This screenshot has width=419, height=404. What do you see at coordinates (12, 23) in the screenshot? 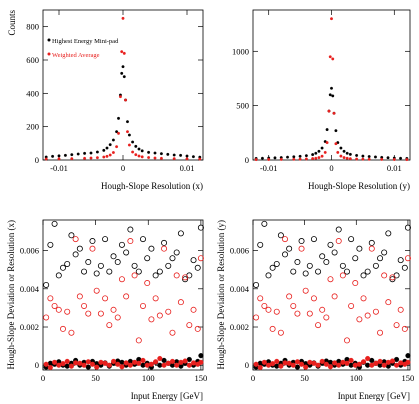
I see `y-axis-title: Counts` at bounding box center [12, 23].